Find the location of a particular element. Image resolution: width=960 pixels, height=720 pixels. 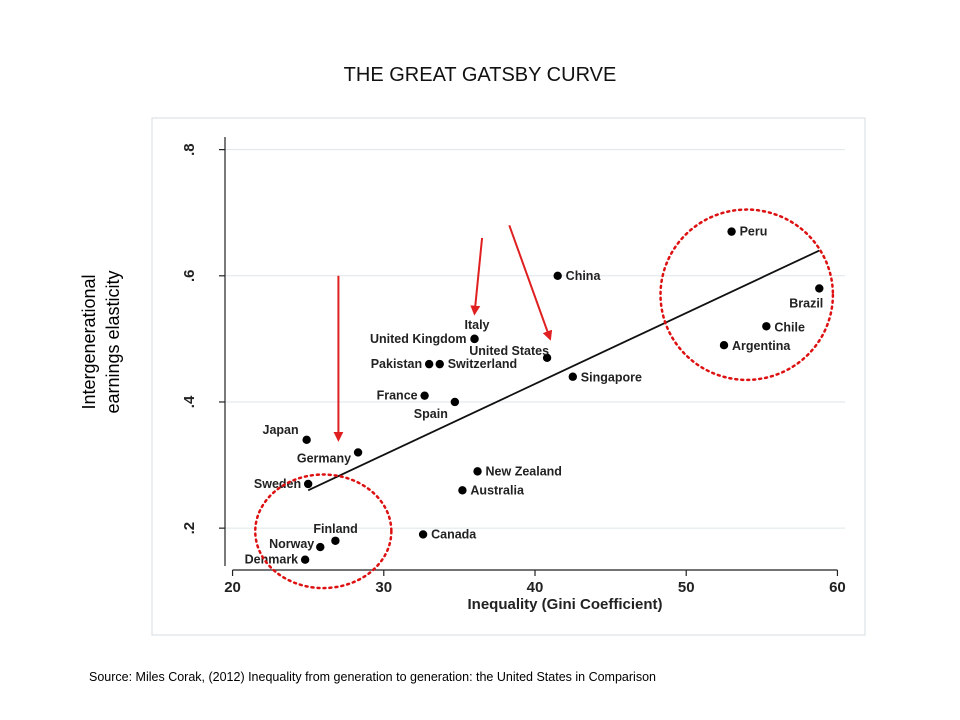

point-label-spain: Spain is located at coordinates (431, 414).